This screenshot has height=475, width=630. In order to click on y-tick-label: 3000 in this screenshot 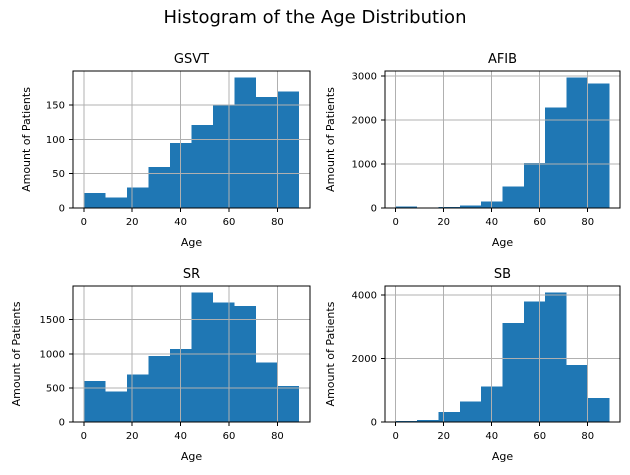, I will do `click(364, 77)`.